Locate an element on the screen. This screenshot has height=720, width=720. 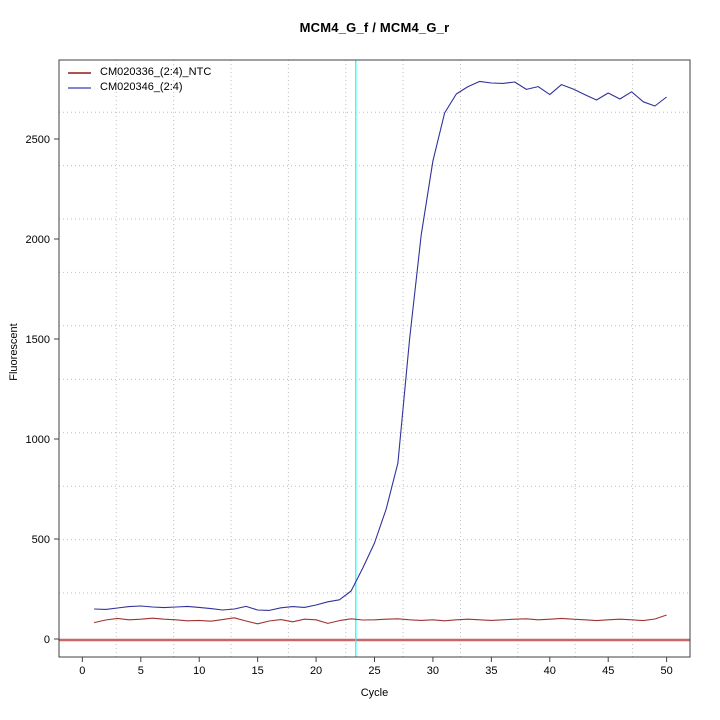
legend-label-sample: CM020346_(2:4) is located at coordinates (141, 87).